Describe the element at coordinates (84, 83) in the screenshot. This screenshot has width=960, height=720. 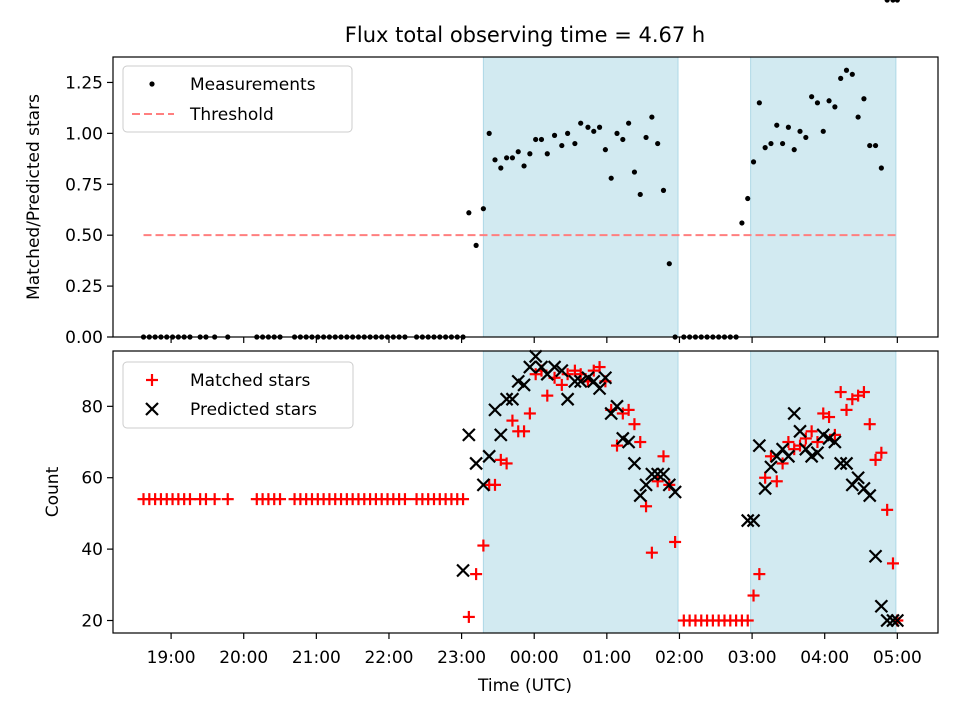
I see `top-y-tick-label: 1.25` at that location.